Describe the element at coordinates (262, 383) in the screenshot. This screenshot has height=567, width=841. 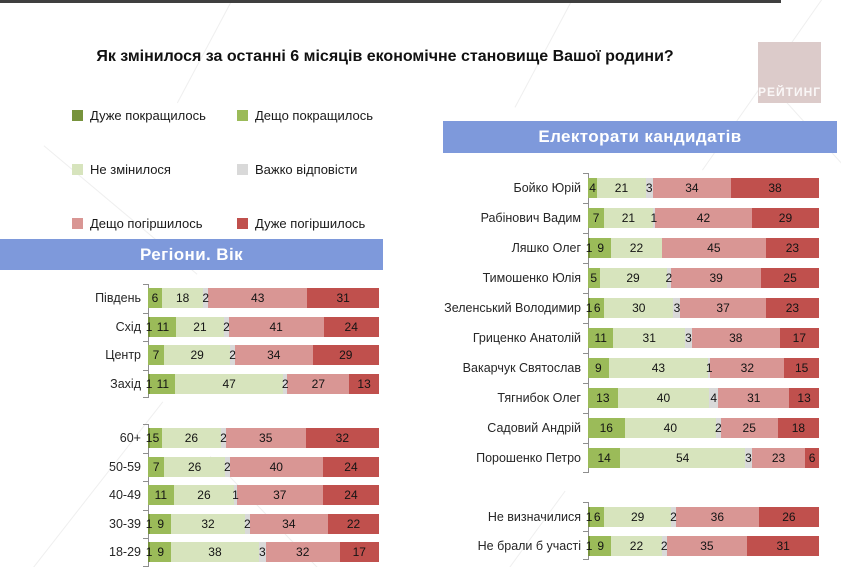
I see `stacked-bar: 1 11 47 2 27 13` at that location.